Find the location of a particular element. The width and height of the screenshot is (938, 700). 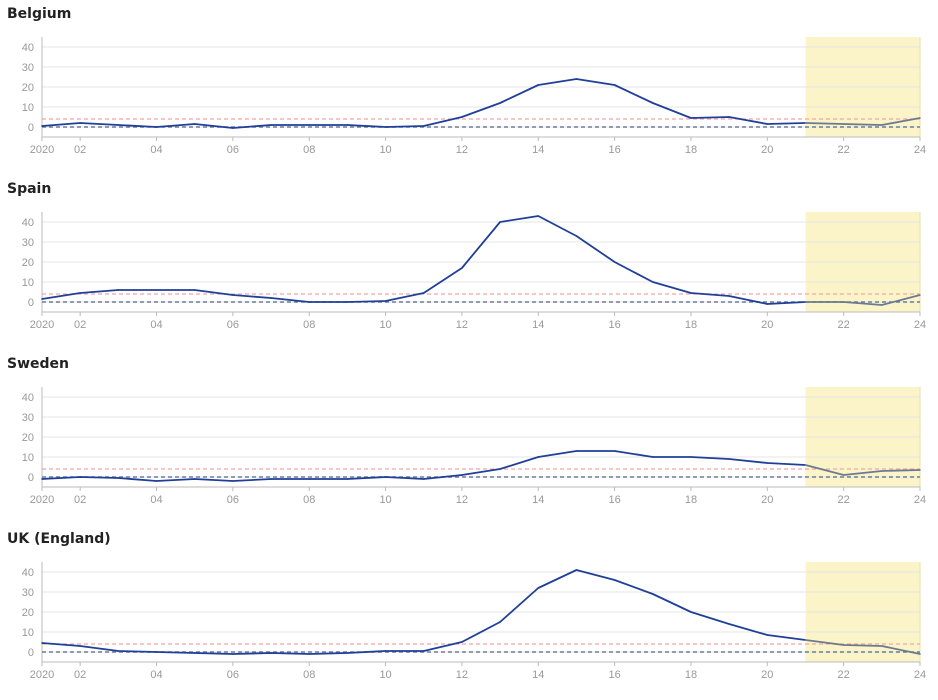

y-tick-label: 30 is located at coordinates (28, 68).